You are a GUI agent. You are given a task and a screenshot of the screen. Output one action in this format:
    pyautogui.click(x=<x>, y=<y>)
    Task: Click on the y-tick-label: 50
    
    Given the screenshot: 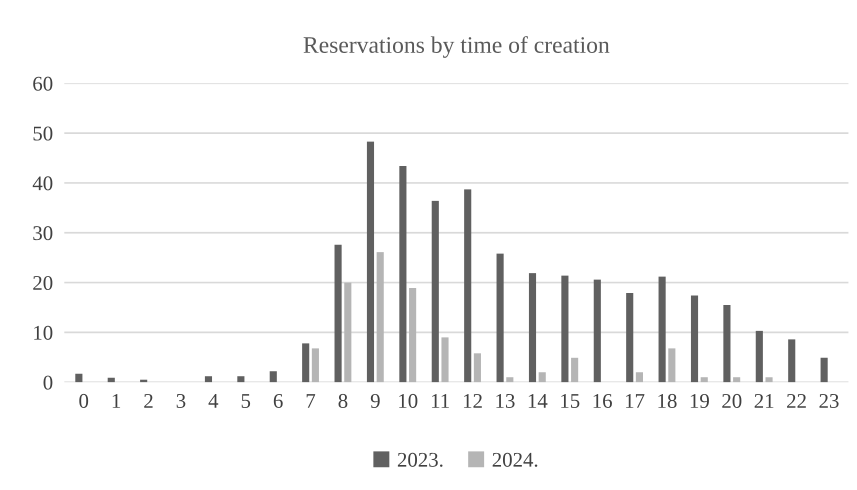 What is the action you would take?
    pyautogui.click(x=43, y=133)
    